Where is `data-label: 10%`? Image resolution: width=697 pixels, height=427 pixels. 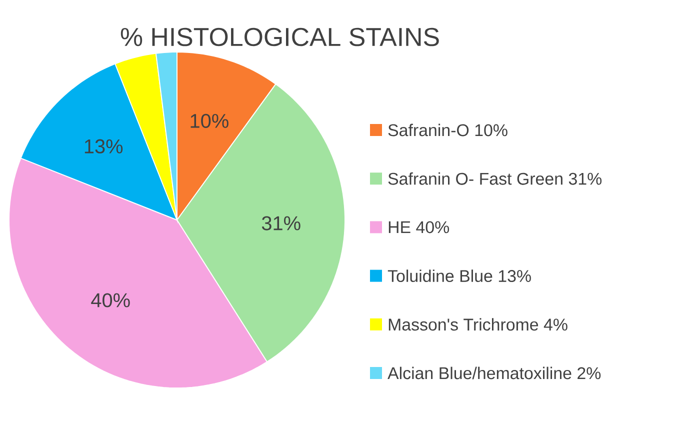 data-label: 10% is located at coordinates (209, 121).